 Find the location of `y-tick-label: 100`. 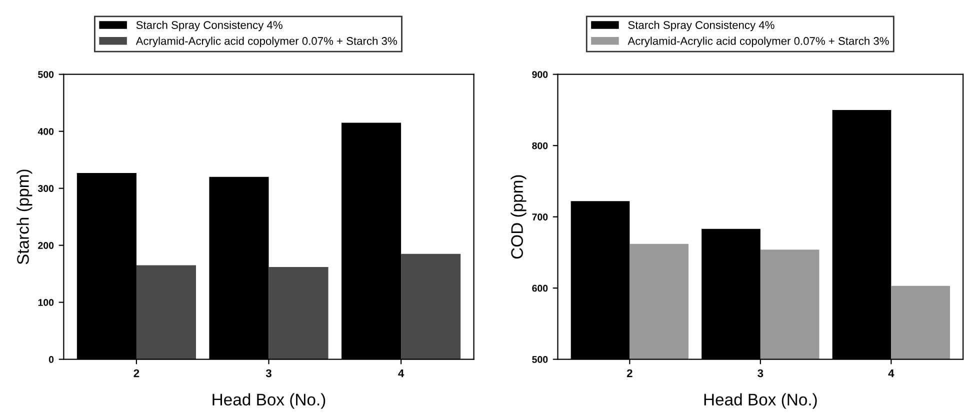

y-tick-label: 100 is located at coordinates (46, 302).